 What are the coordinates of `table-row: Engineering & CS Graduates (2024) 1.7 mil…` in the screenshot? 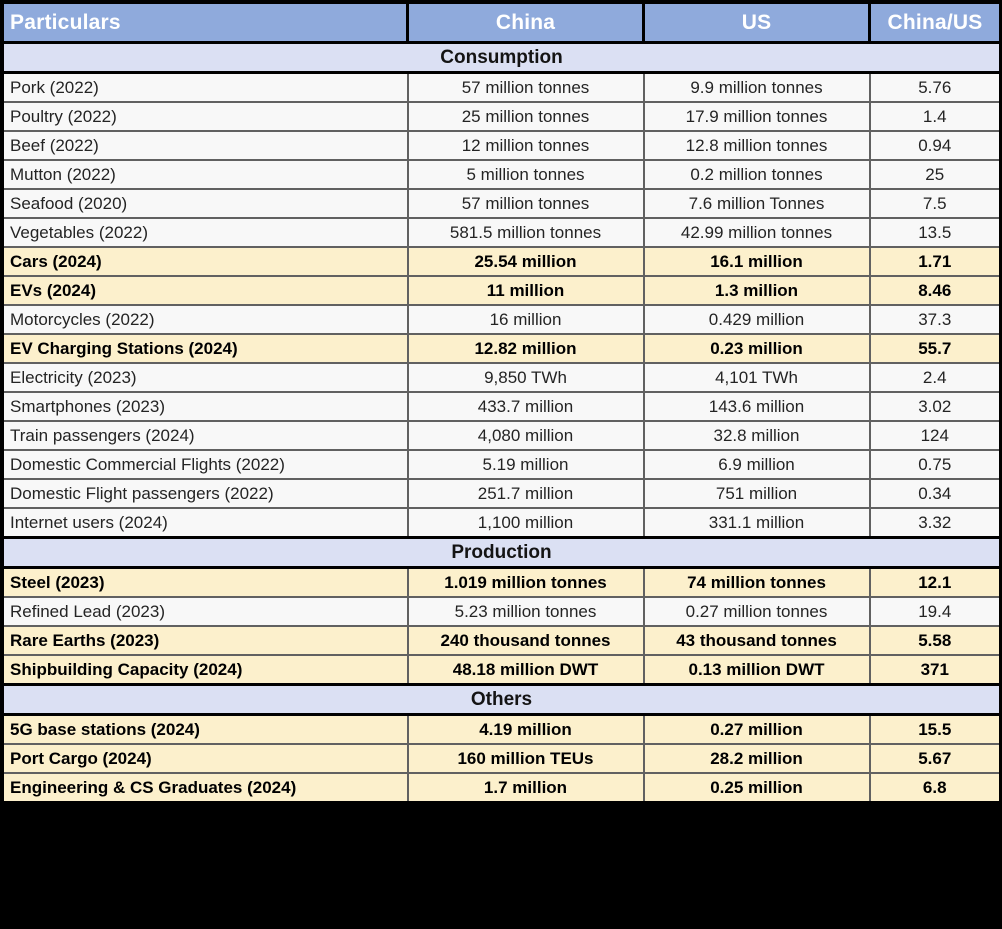 It's located at (501, 788).